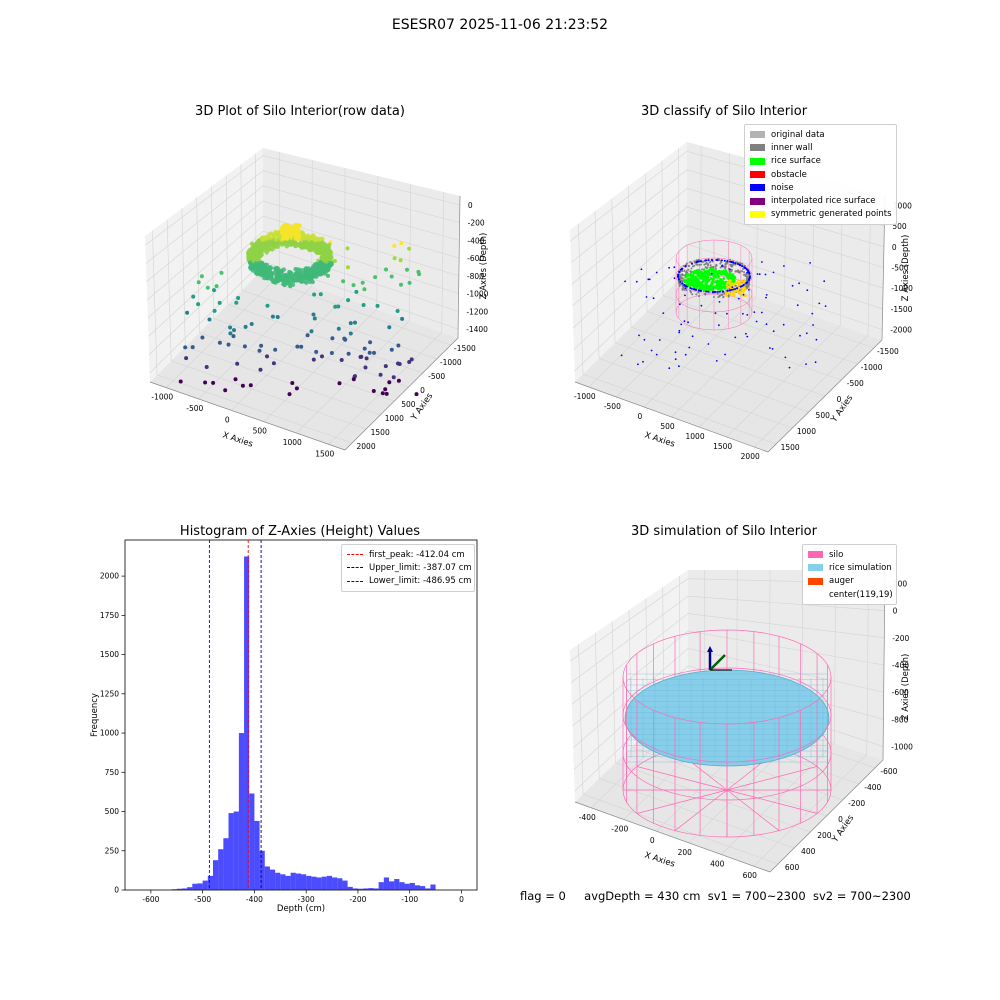  Describe the element at coordinates (671, 417) in the screenshot. I see `x-axis-line` at that location.